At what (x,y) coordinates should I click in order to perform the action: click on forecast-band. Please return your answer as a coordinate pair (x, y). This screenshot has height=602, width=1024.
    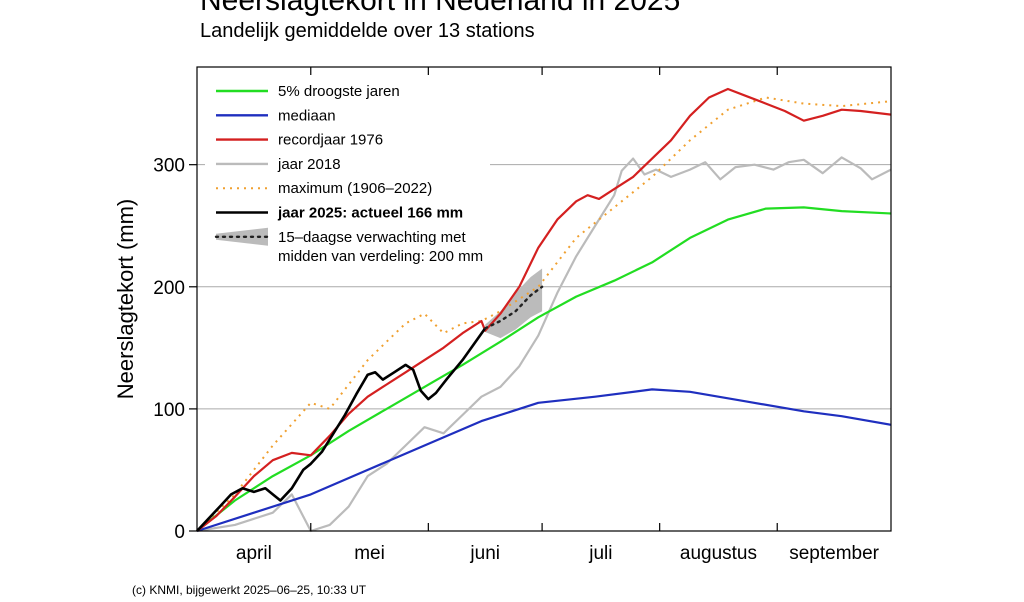
    Looking at the image, I should click on (514, 303).